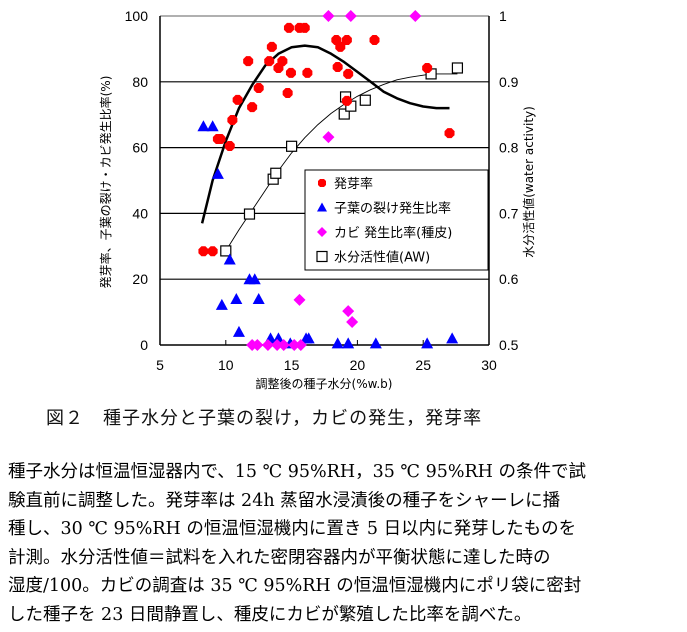 This screenshot has height=632, width=687. I want to click on series-circle, so click(326, 139).